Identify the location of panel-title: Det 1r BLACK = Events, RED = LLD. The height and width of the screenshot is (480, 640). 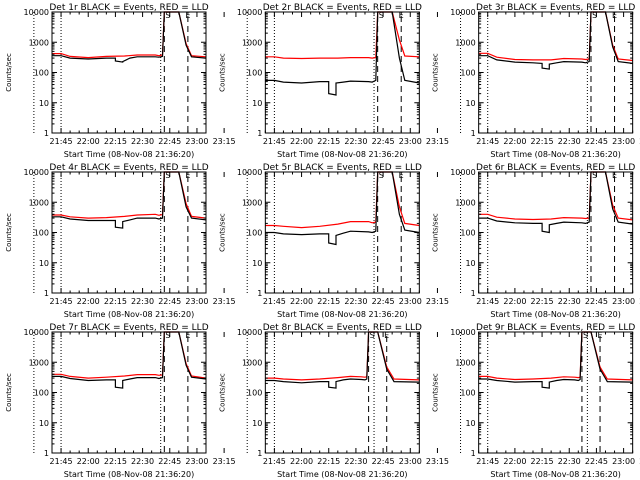
(128, 8).